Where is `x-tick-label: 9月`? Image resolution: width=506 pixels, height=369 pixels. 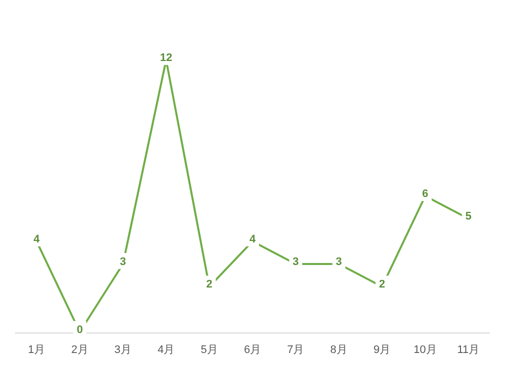 x-tick-label: 9月 is located at coordinates (382, 350).